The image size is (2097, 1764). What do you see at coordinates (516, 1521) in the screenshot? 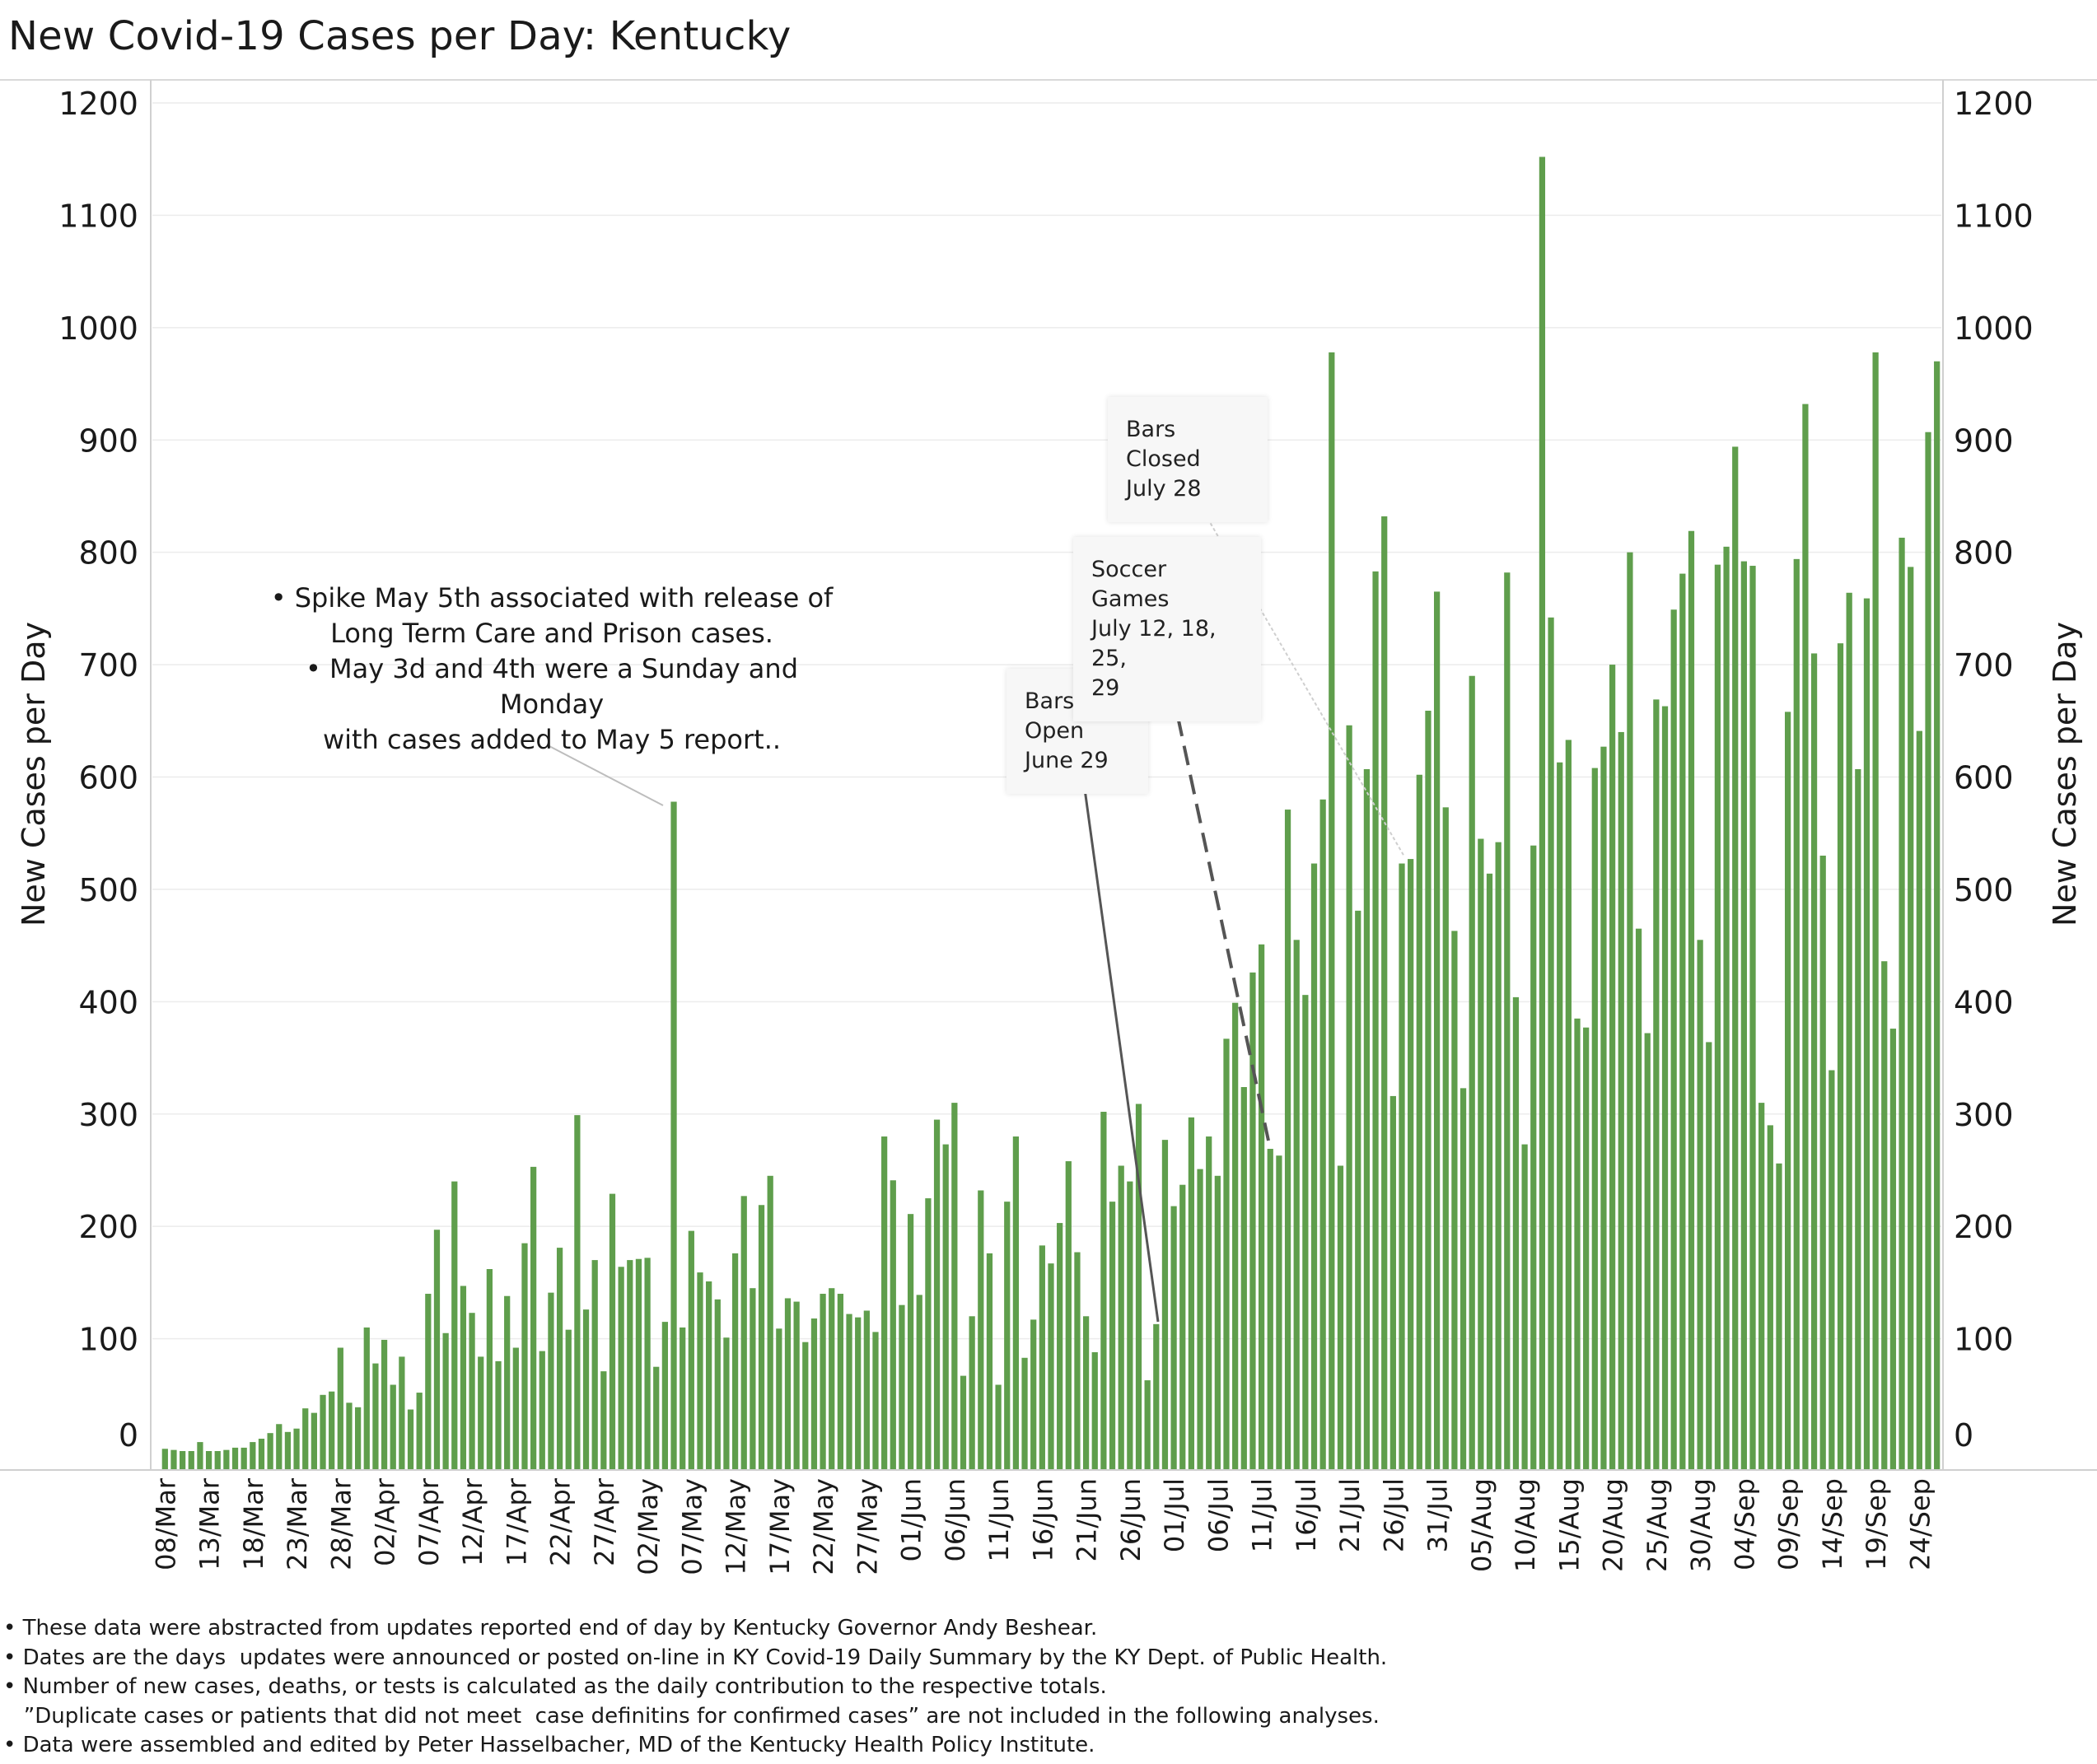
I see `x-tick-label: 17/Apr` at bounding box center [516, 1521].